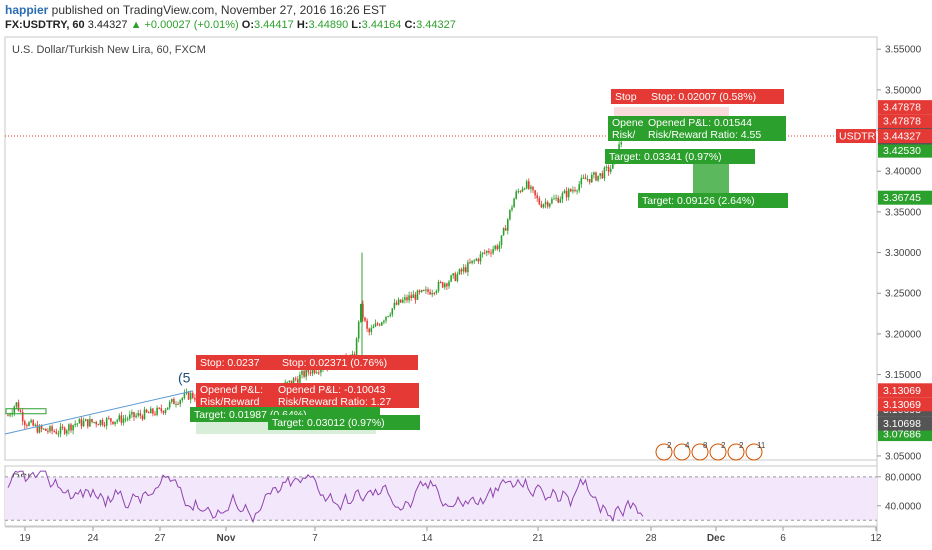 The width and height of the screenshot is (932, 550). I want to click on change-value: ▲ +0.00027 (+0.01%), so click(184, 25).